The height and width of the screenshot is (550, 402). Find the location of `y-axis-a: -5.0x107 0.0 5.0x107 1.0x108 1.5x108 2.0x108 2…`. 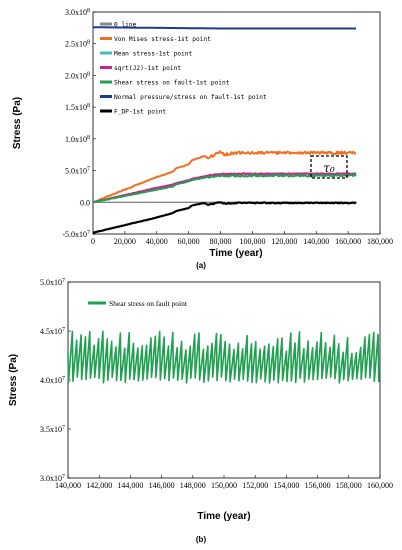

y-axis-a: -5.0x107 0.0 5.0x107 1.0x108 1.5x108 2.0x108 2… is located at coordinates (79, 123).